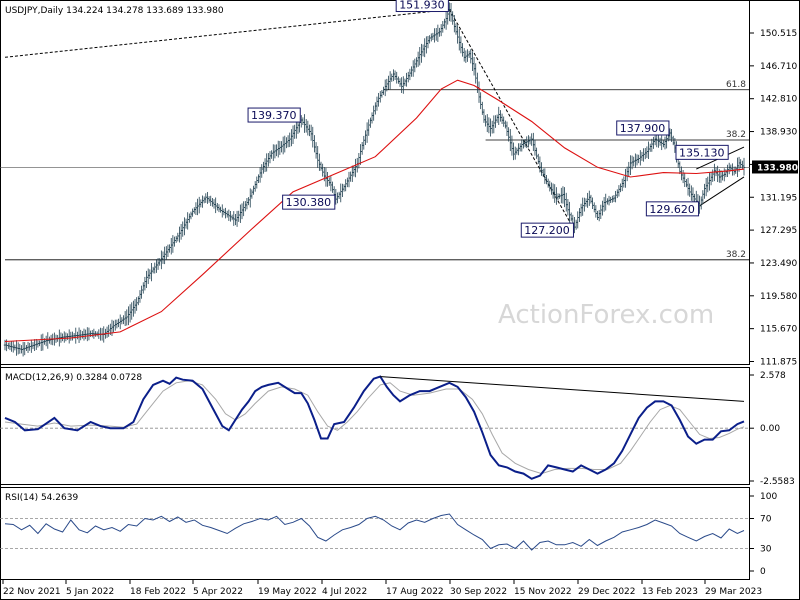  Describe the element at coordinates (415, 592) in the screenshot. I see `date-tick-label: 17 Aug 2022` at that location.